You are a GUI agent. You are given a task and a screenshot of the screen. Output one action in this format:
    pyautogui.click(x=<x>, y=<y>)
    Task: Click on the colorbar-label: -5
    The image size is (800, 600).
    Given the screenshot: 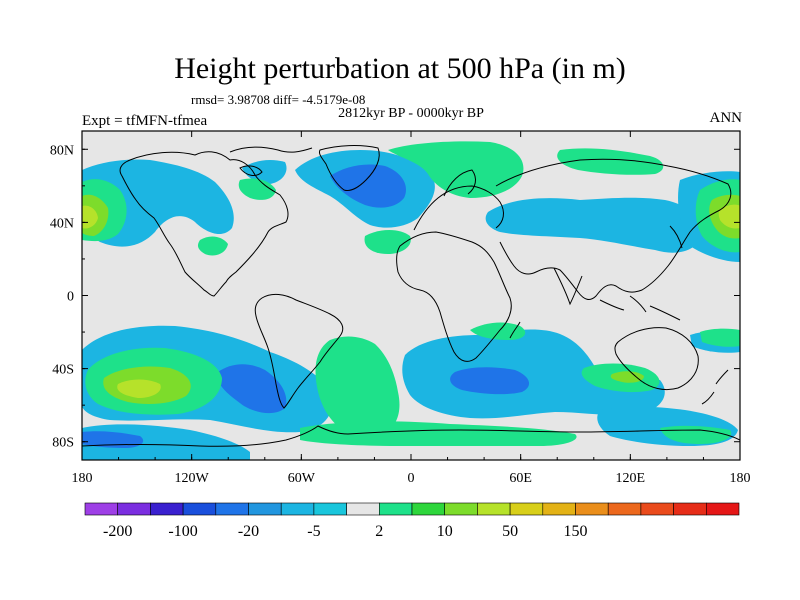 What is the action you would take?
    pyautogui.click(x=313, y=531)
    